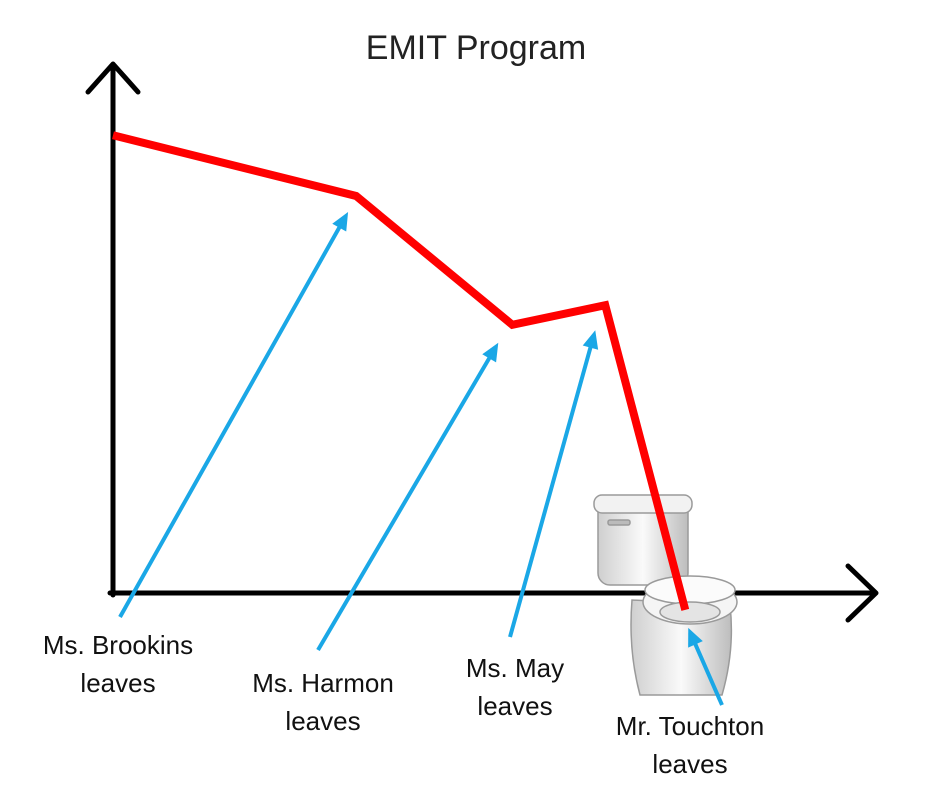 Image resolution: width=938 pixels, height=807 pixels. I want to click on chart-title: EMIT Program, so click(476, 48).